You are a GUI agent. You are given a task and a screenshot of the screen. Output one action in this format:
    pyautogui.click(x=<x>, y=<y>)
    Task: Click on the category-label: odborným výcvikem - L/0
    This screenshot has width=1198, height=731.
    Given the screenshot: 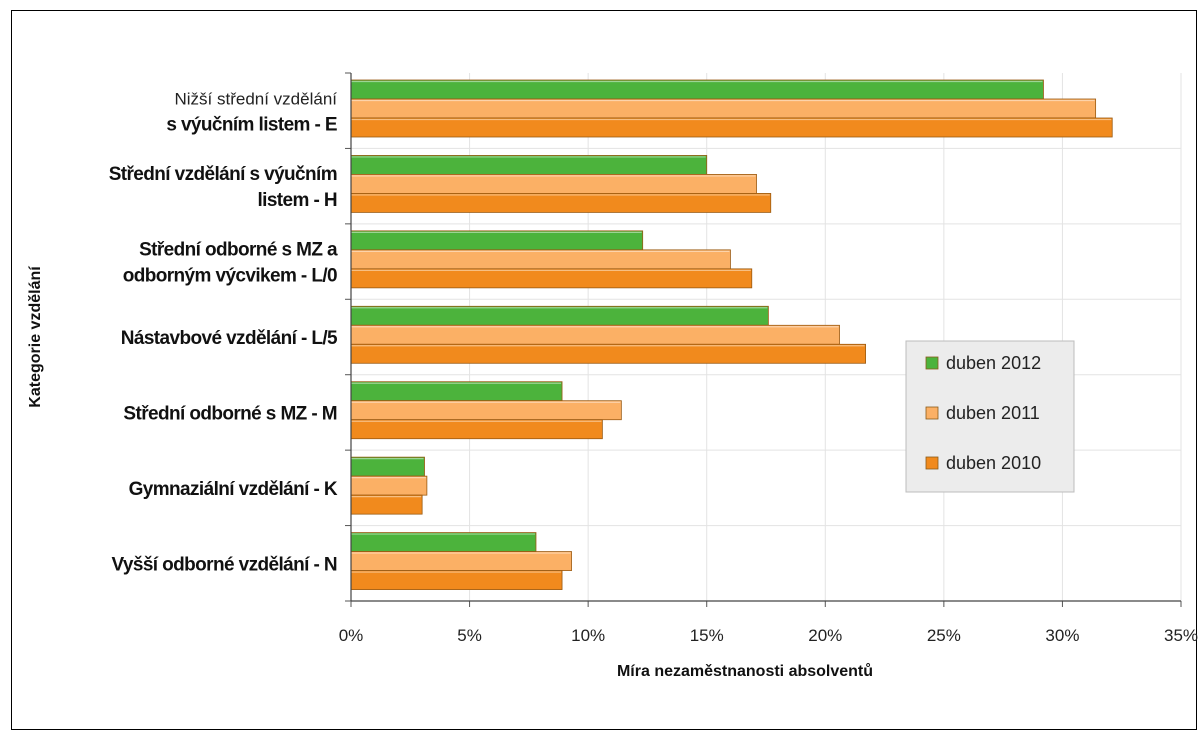 What is the action you would take?
    pyautogui.click(x=230, y=276)
    